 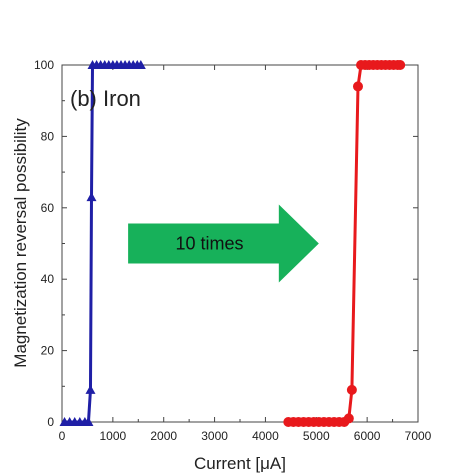 I want to click on x-tick-label: 1000, so click(x=113, y=436).